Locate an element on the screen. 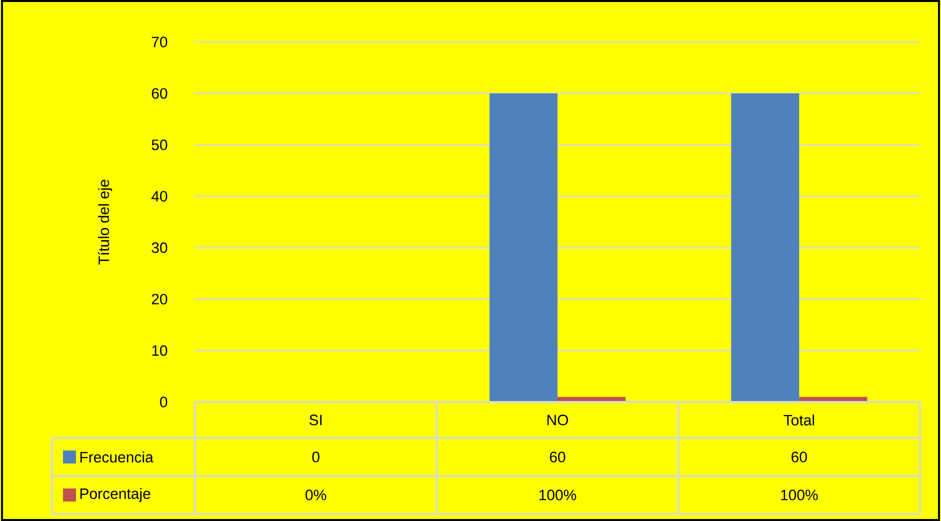  y-tick-label: 20 is located at coordinates (160, 299).